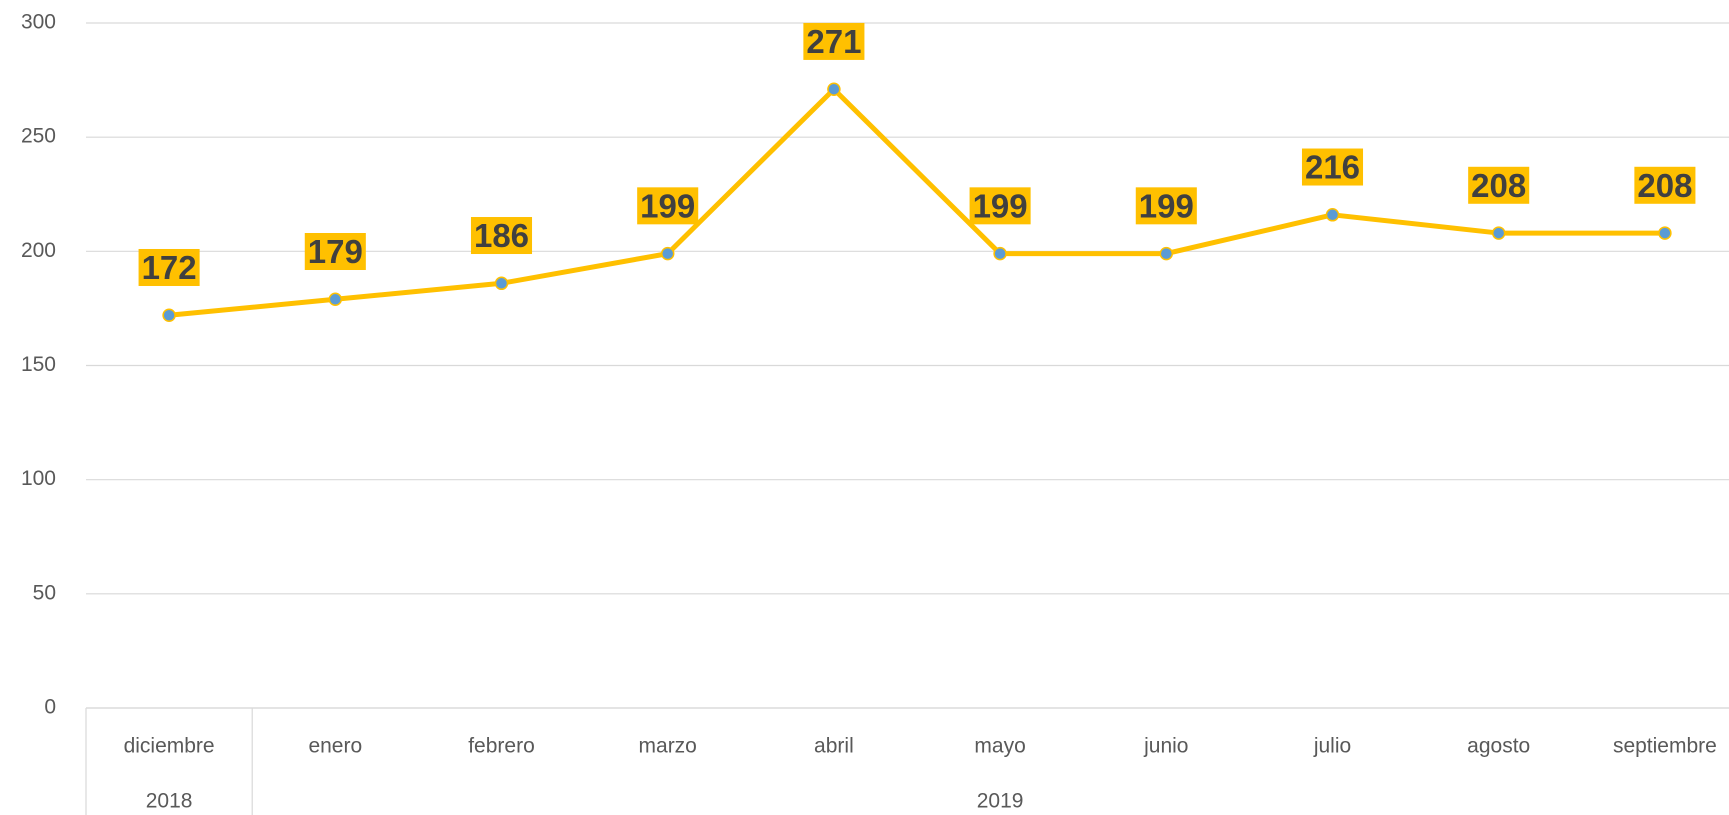 The height and width of the screenshot is (815, 1729). I want to click on data-label: 216, so click(1332, 167).